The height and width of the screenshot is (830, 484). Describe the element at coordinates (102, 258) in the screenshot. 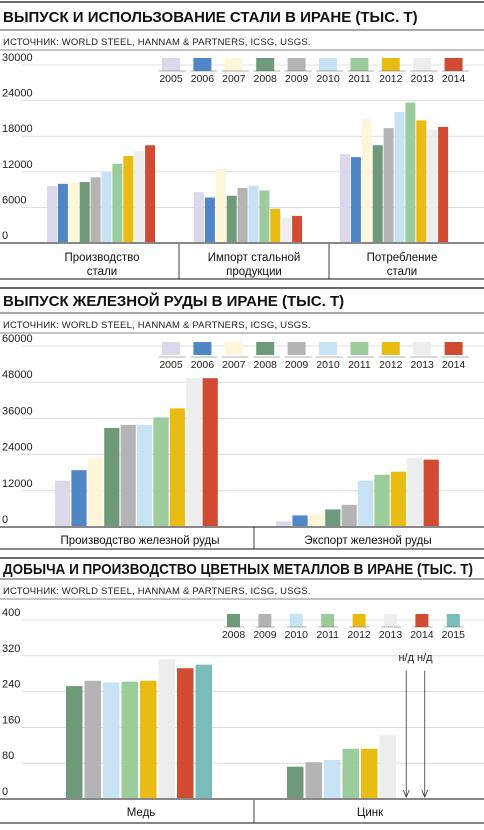

I see `category-label-line: Производство` at that location.